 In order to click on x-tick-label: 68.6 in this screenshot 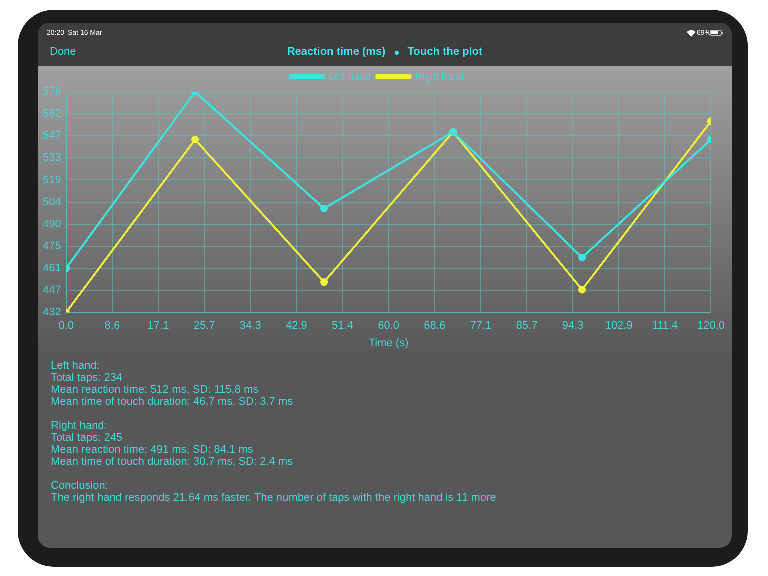, I will do `click(435, 326)`.